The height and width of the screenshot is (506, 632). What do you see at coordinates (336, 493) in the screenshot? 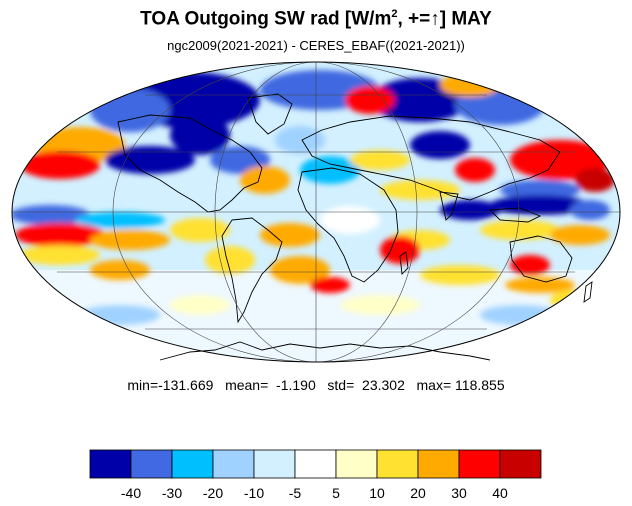
I see `colorbar-tick-label: 5` at bounding box center [336, 493].